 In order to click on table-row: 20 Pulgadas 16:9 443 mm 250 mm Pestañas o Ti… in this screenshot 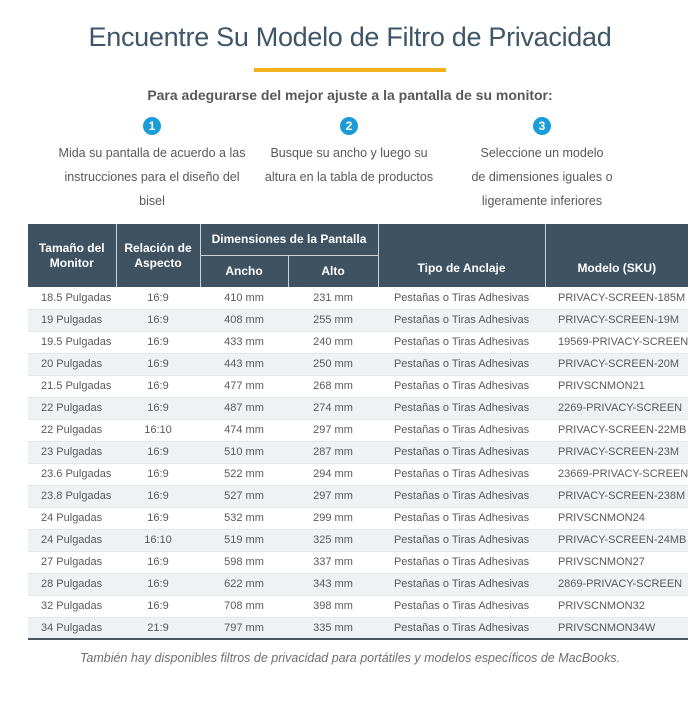, I will do `click(358, 364)`.